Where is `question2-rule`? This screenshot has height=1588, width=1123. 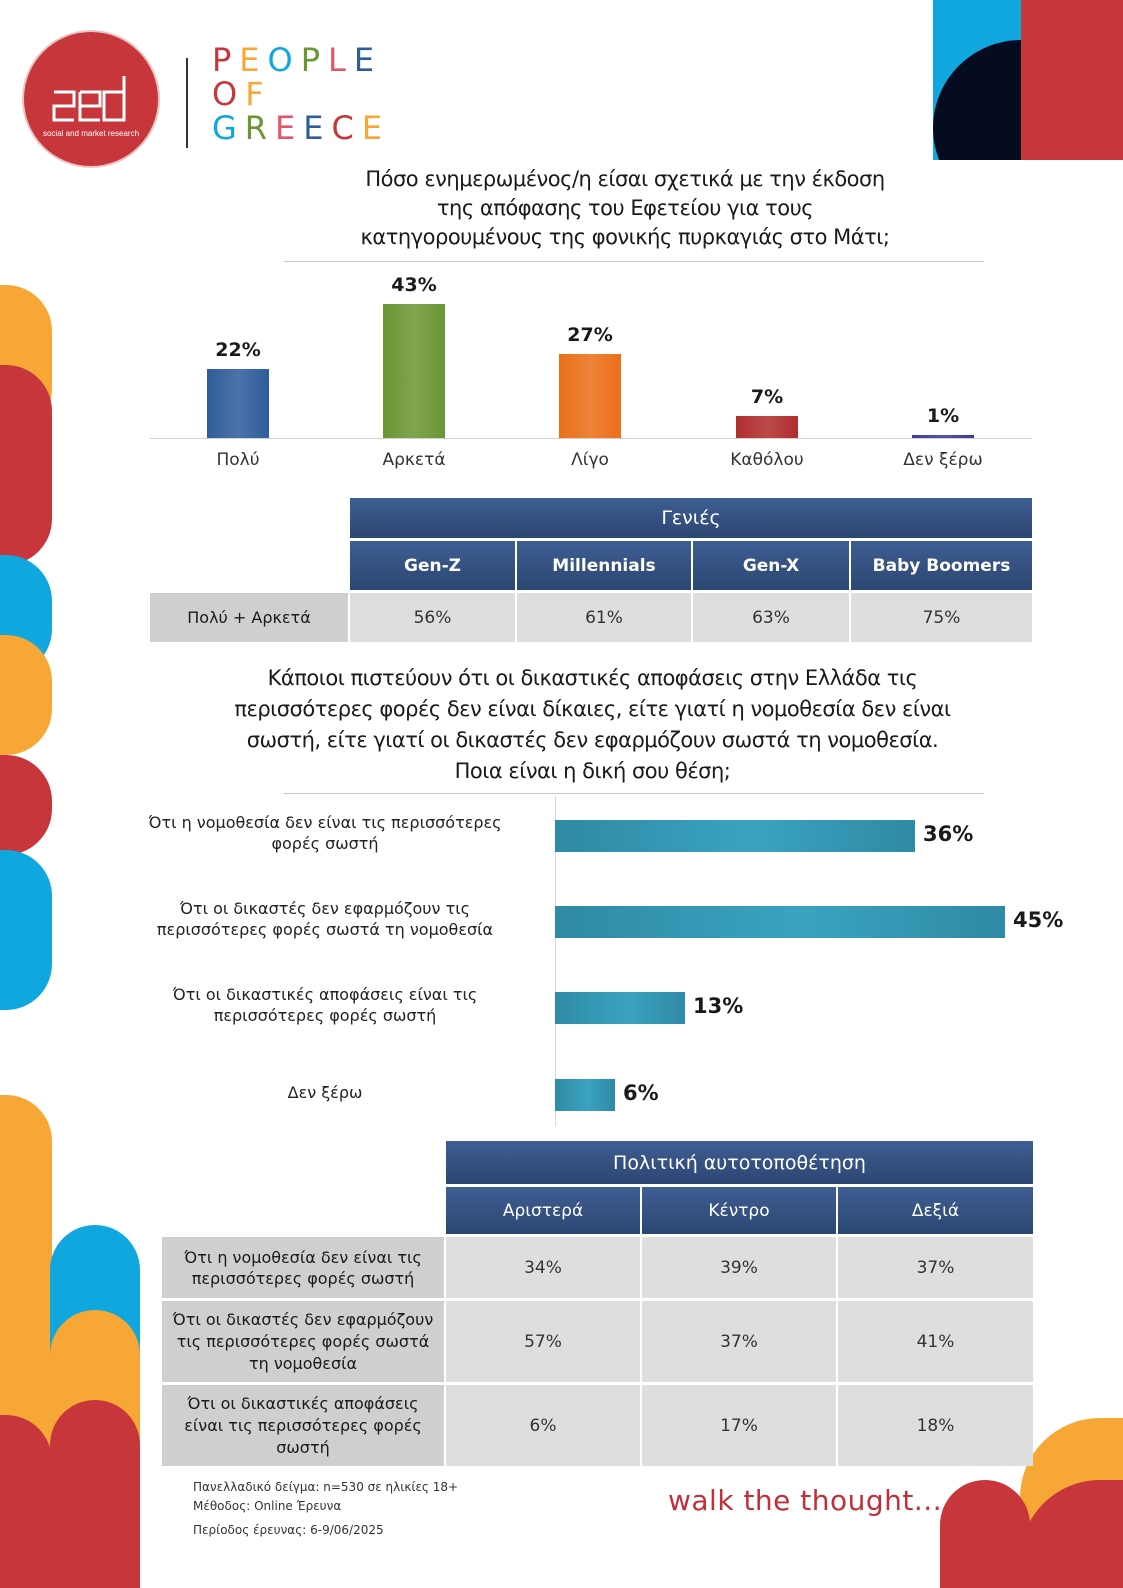
question2-rule is located at coordinates (634, 793).